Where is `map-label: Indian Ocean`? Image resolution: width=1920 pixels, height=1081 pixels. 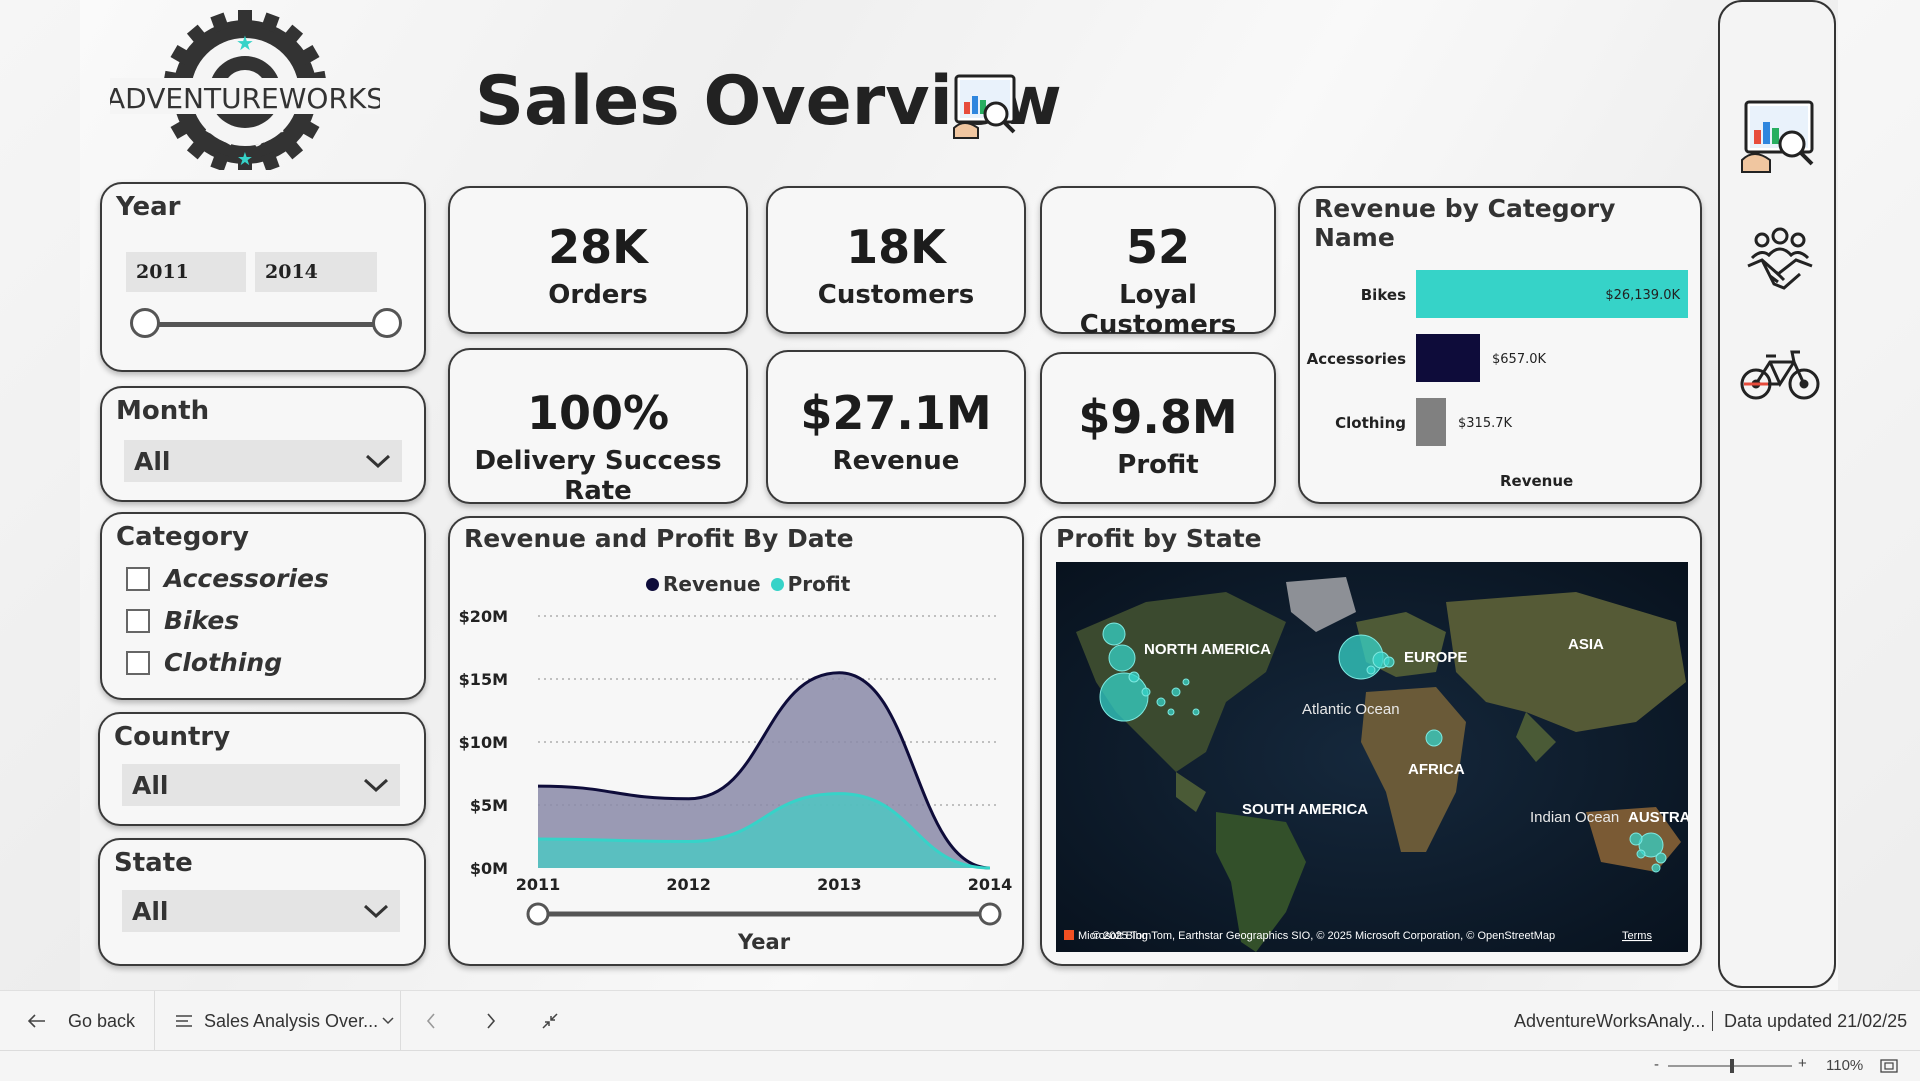
map-label: Indian Ocean is located at coordinates (1574, 817).